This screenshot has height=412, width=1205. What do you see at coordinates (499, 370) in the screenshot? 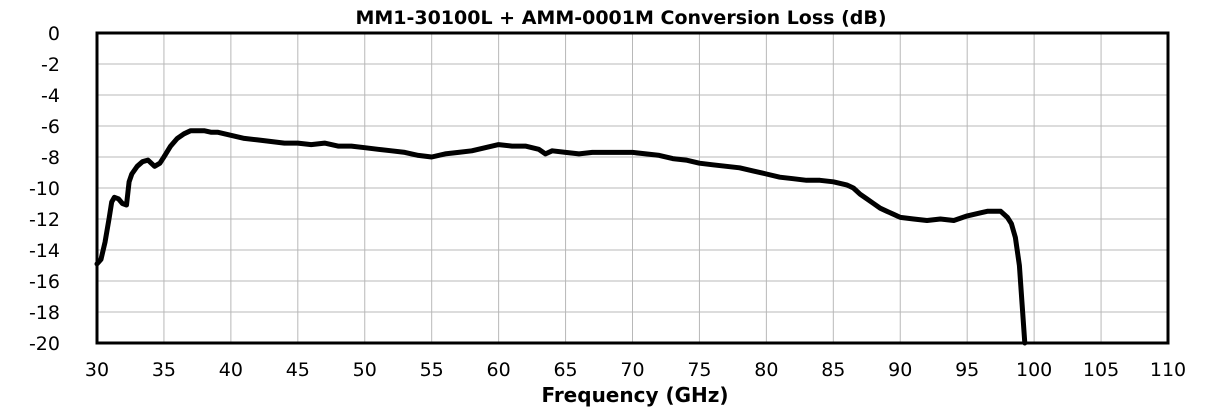
I see `x-tick-label: 60` at bounding box center [499, 370].